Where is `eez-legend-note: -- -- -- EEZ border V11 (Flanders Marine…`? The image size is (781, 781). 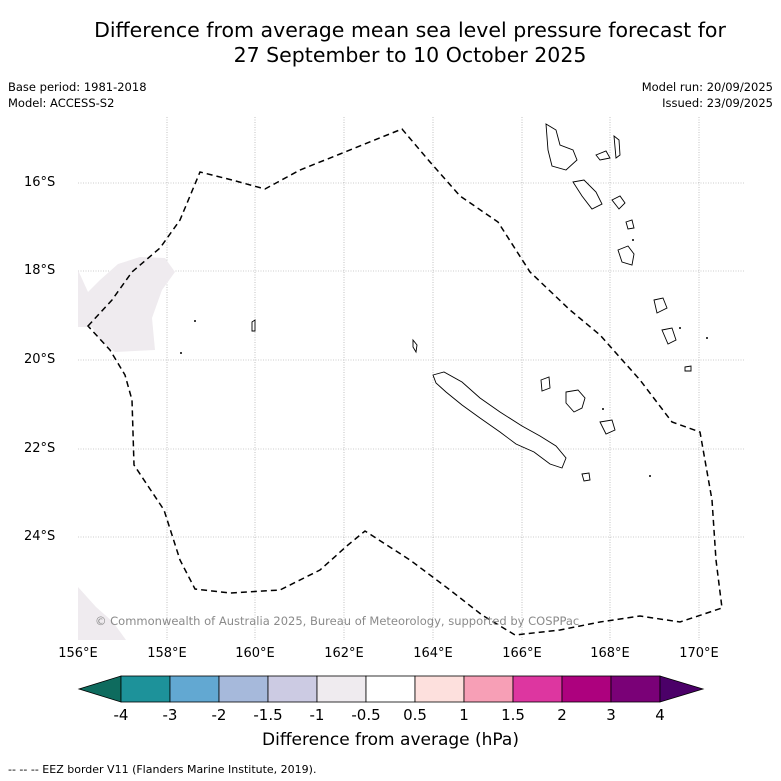
eez-legend-note: -- -- -- EEZ border V11 (Flanders Marine… is located at coordinates (162, 769).